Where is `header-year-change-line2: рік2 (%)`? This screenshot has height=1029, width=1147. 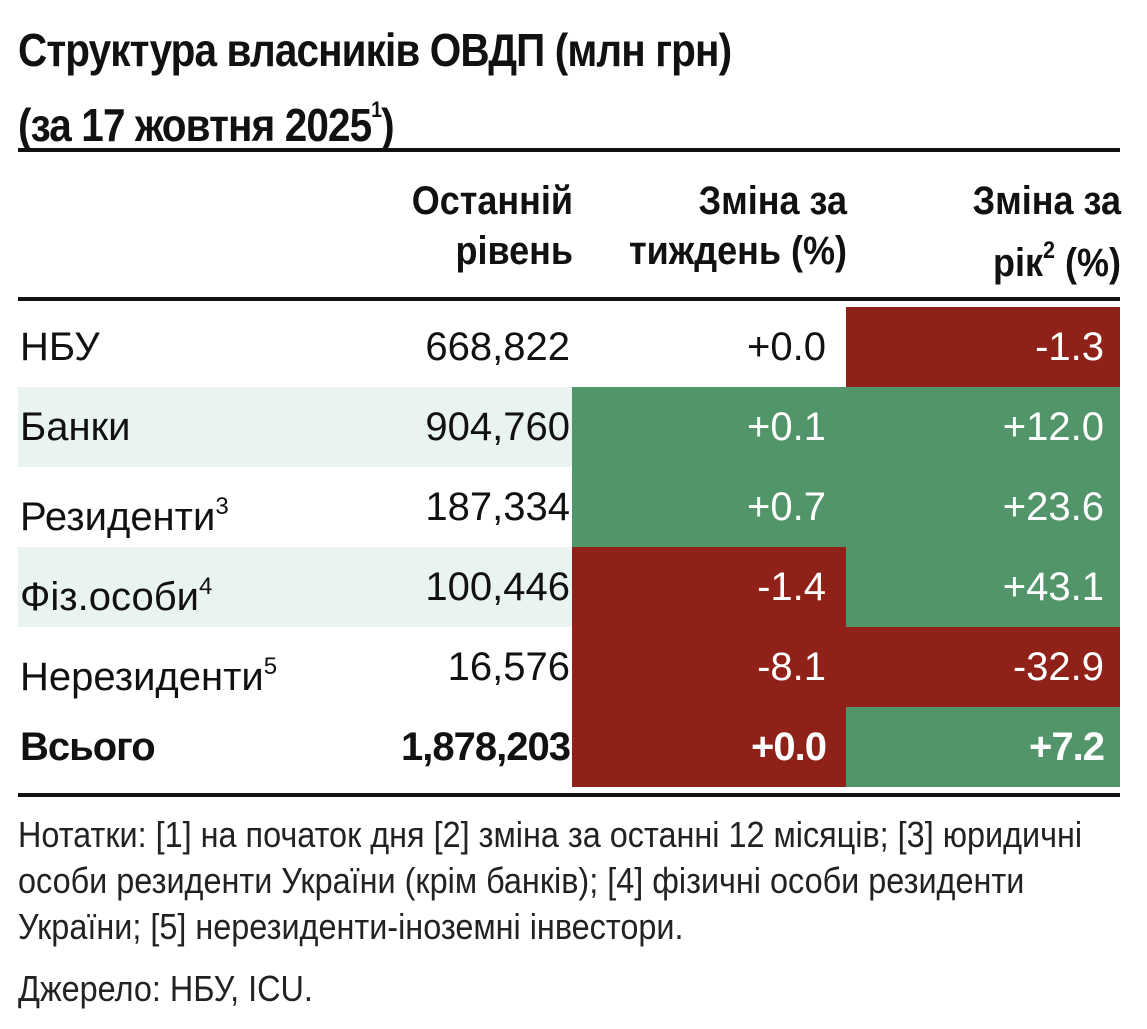
header-year-change-line2: рік2 (%) is located at coordinates (1004, 257).